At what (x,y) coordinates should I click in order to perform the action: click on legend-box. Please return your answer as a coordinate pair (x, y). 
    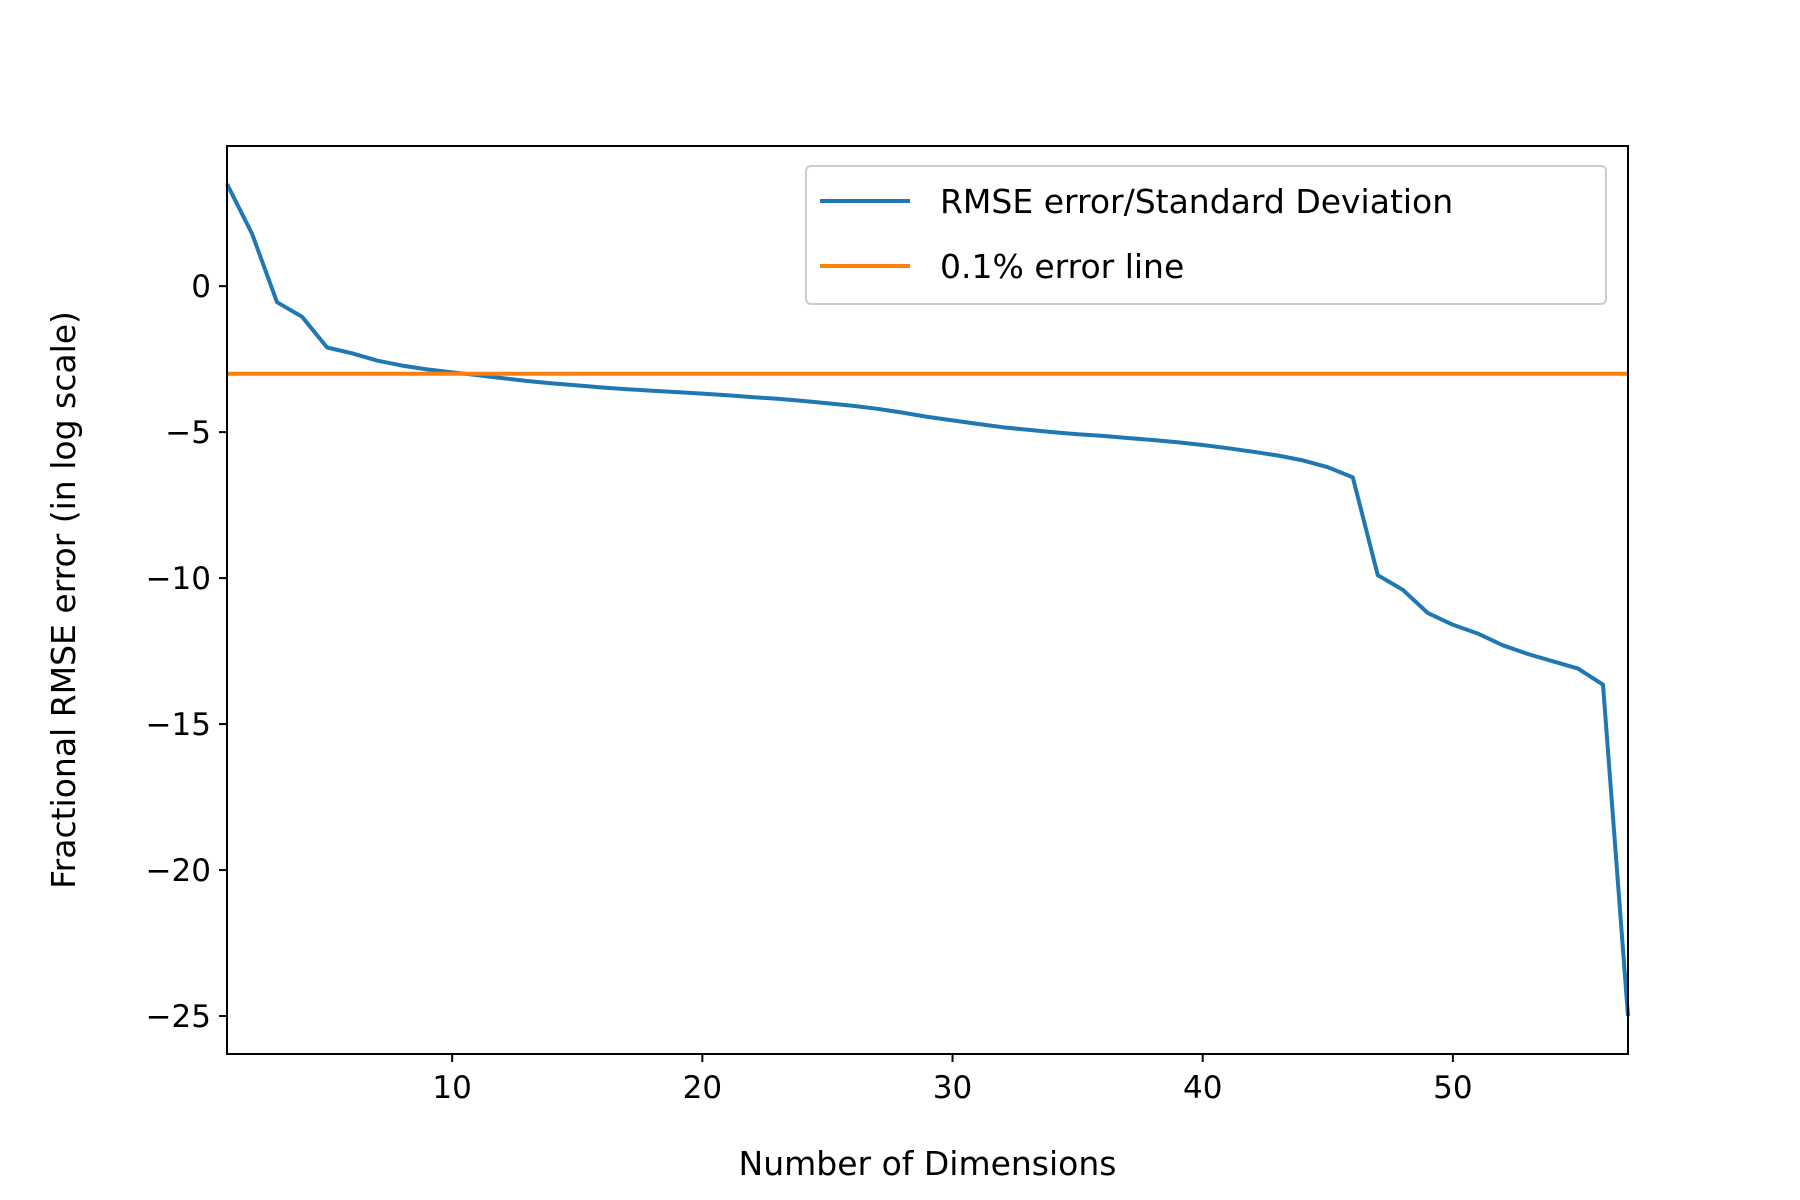
    Looking at the image, I should click on (1206, 235).